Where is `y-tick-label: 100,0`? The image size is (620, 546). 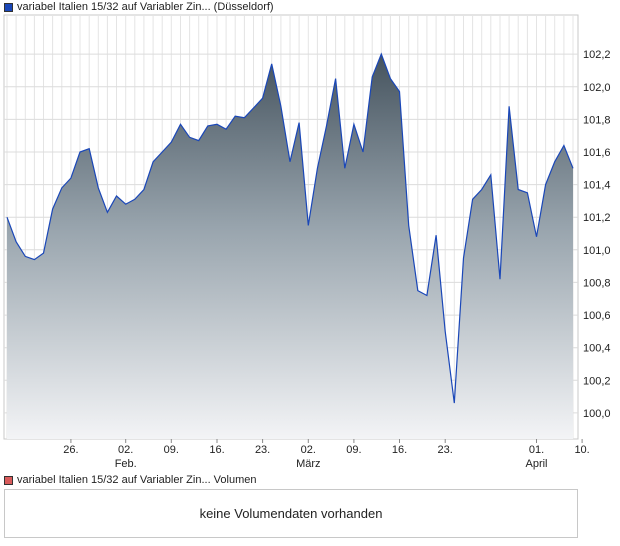 y-tick-label: 100,0 is located at coordinates (597, 414).